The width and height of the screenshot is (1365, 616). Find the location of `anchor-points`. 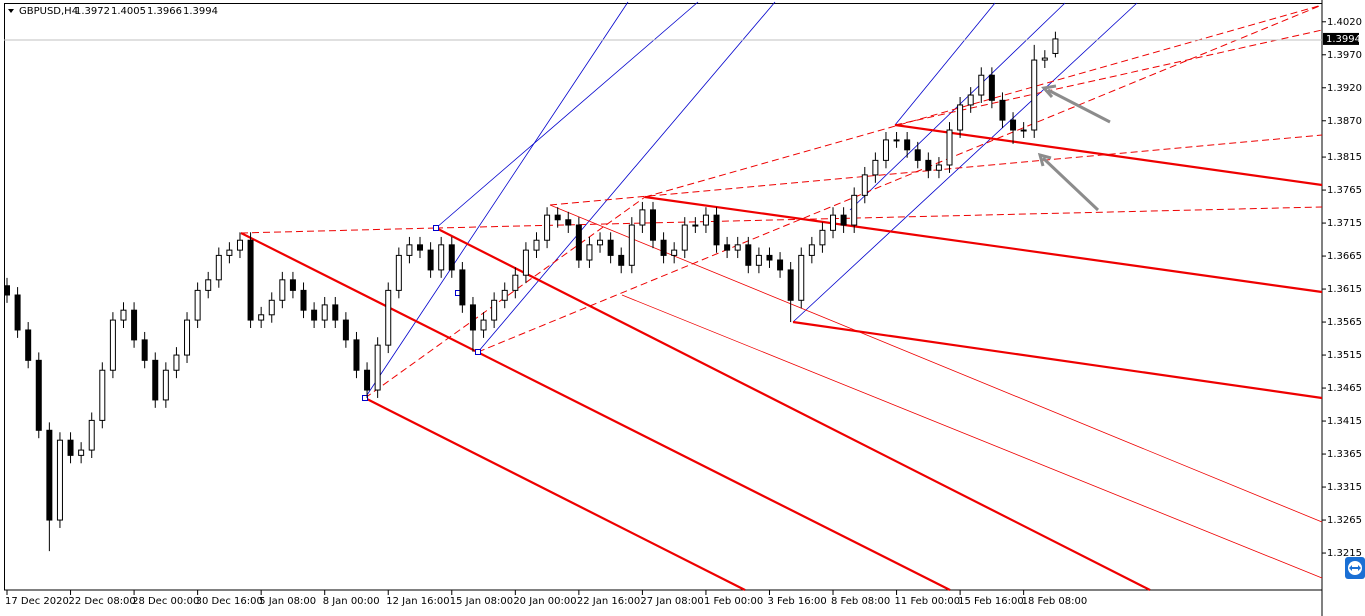

anchor-points is located at coordinates (421, 313).